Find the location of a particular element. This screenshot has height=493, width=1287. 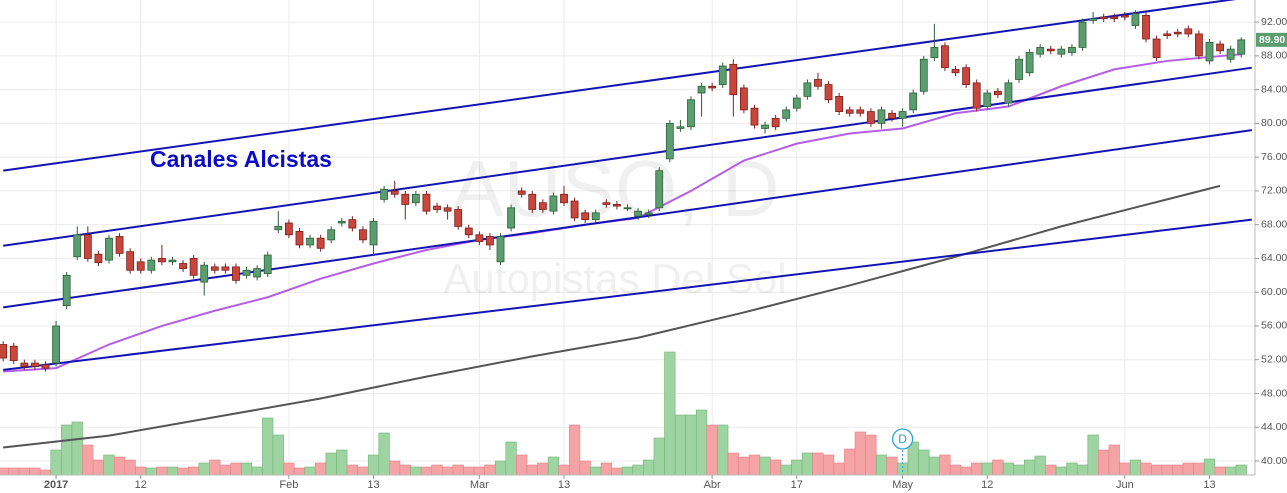

x-tick-label: Feb is located at coordinates (288, 485).